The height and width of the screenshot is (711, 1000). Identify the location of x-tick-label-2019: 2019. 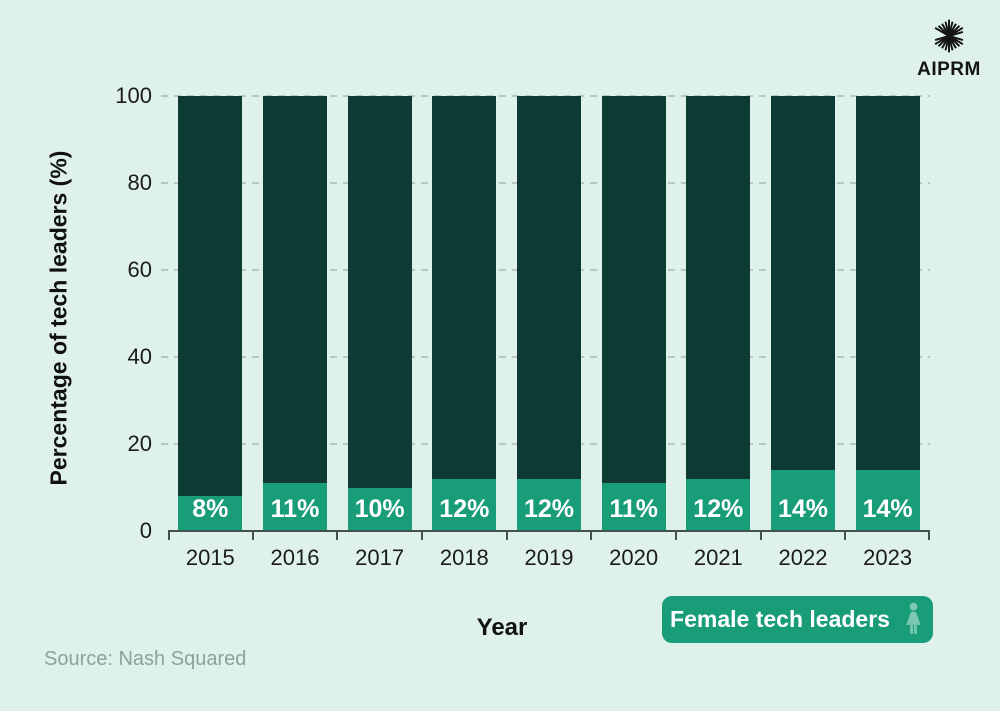
(549, 557).